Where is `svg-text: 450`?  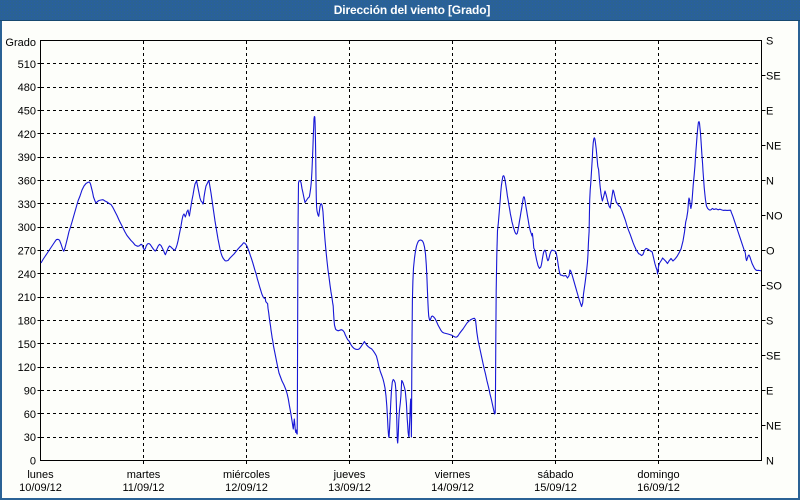
svg-text: 450 is located at coordinates (27, 112).